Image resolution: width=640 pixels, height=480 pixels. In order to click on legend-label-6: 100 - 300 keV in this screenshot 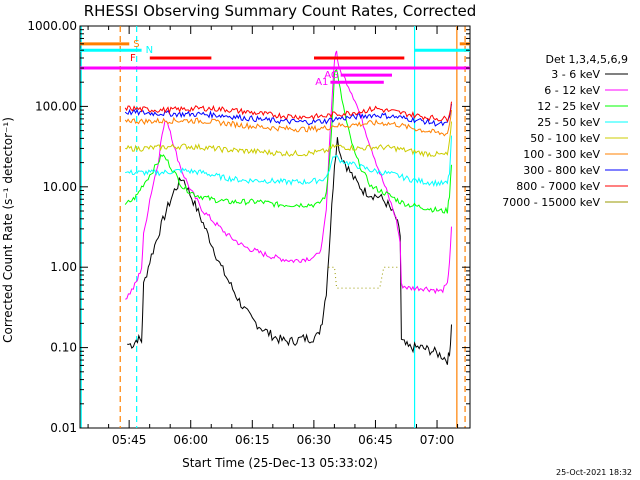, I will do `click(561, 154)`.